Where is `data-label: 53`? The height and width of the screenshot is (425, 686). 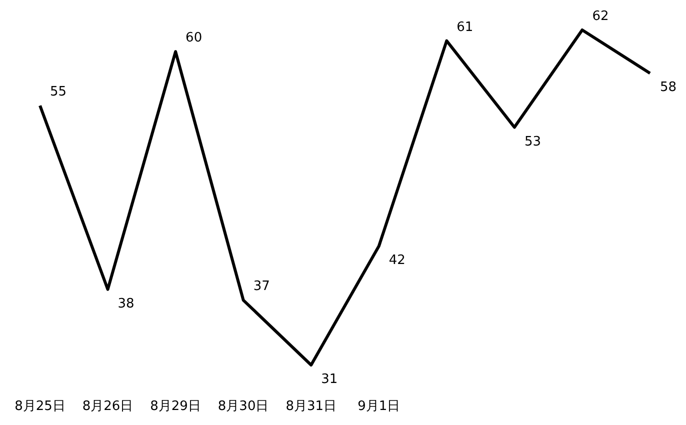 data-label: 53 is located at coordinates (532, 142).